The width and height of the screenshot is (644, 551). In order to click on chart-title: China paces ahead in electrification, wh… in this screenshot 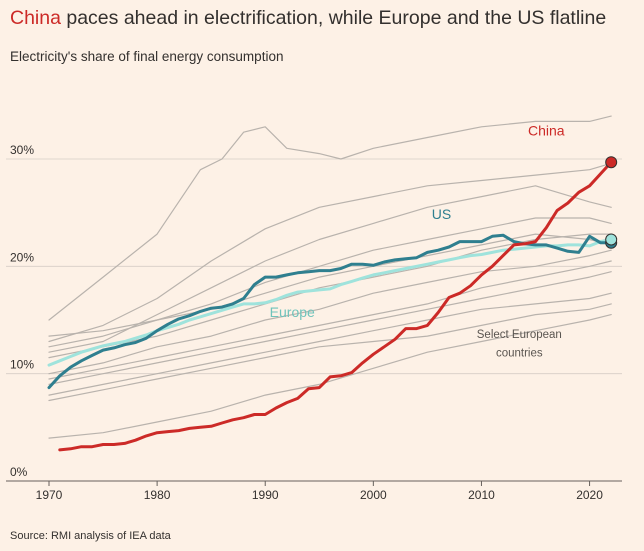, I will do `click(325, 18)`.